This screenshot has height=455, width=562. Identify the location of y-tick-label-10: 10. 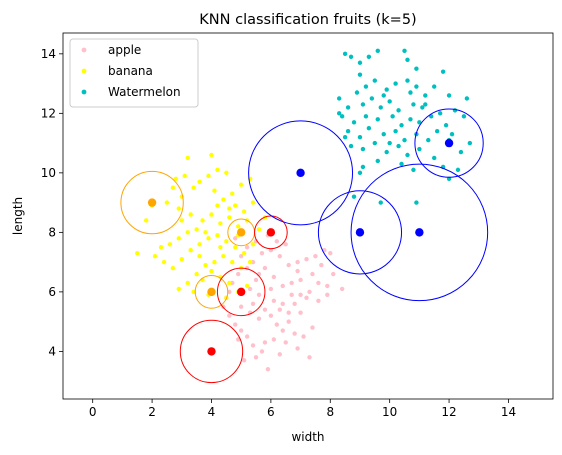
(48, 173).